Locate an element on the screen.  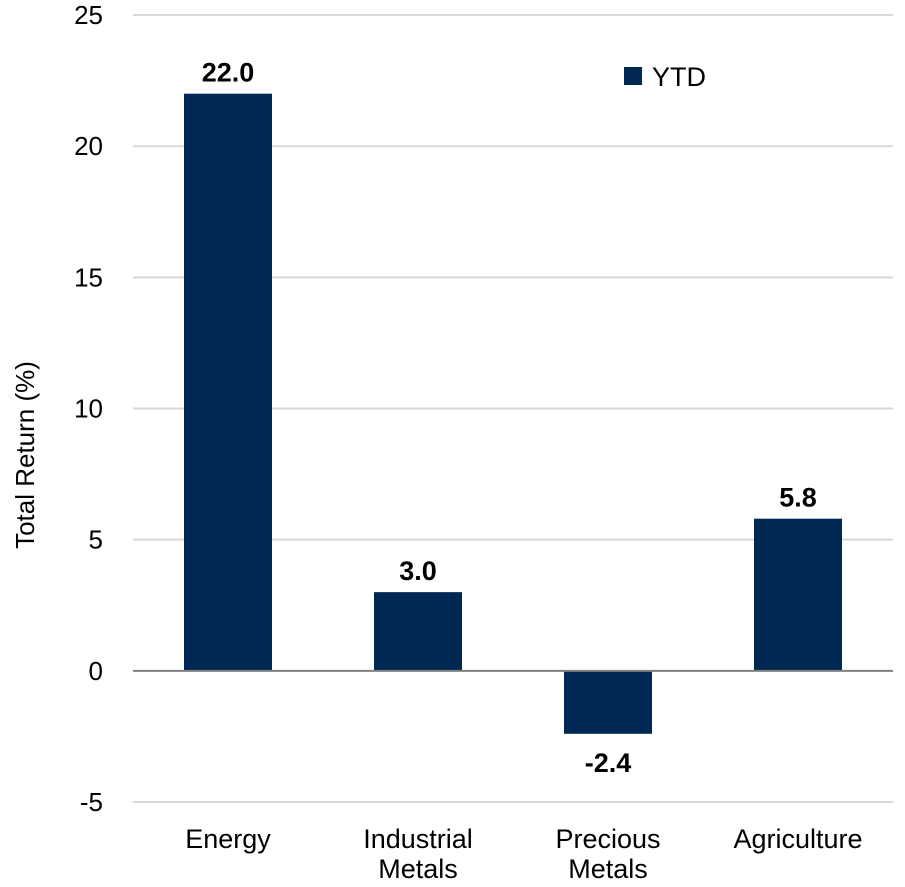
x-category-label: Industrial is located at coordinates (418, 839).